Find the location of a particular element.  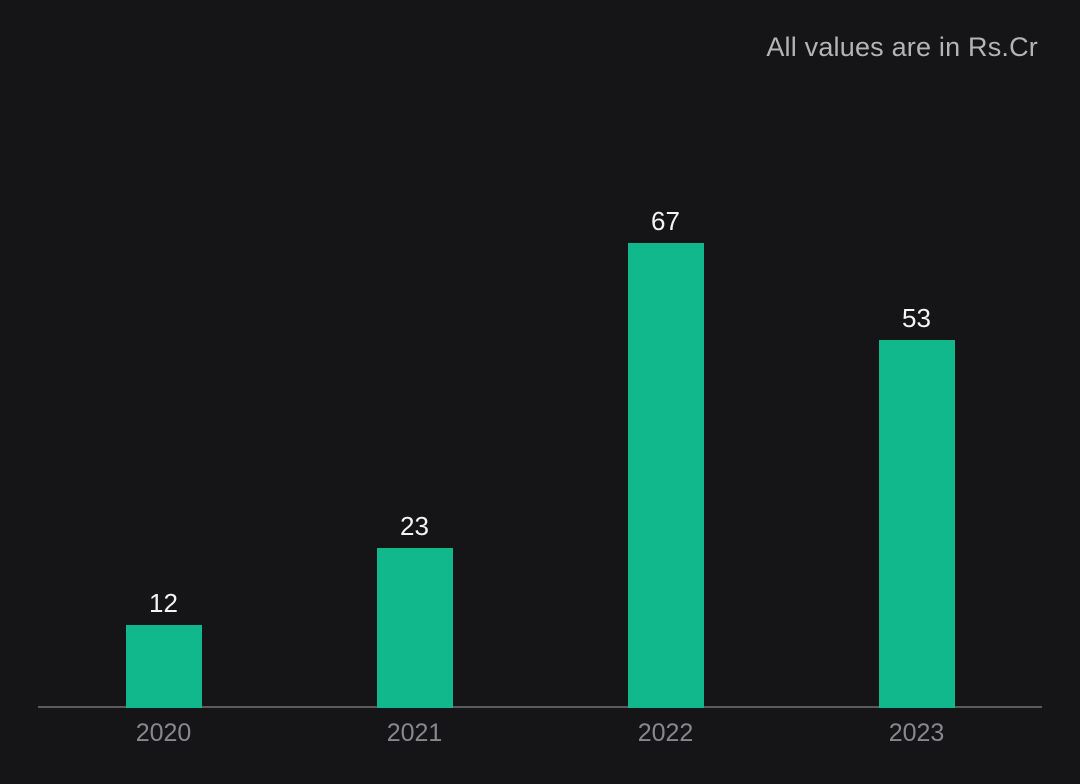

bar-value-label: 12 is located at coordinates (163, 603).